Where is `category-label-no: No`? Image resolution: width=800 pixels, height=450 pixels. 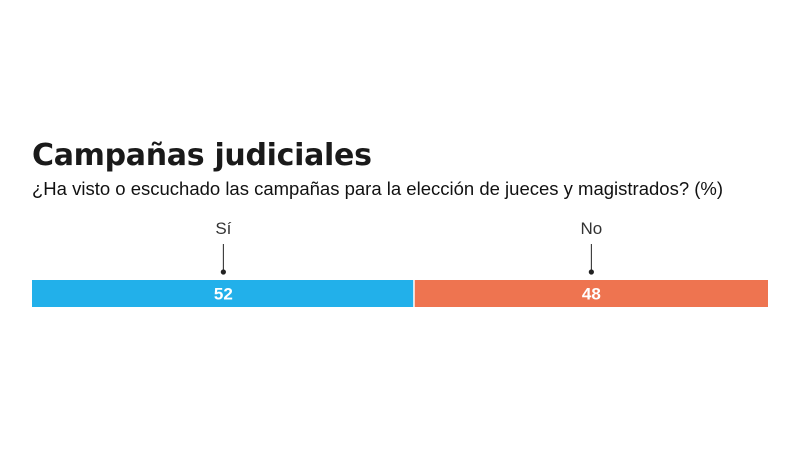 category-label-no: No is located at coordinates (591, 228).